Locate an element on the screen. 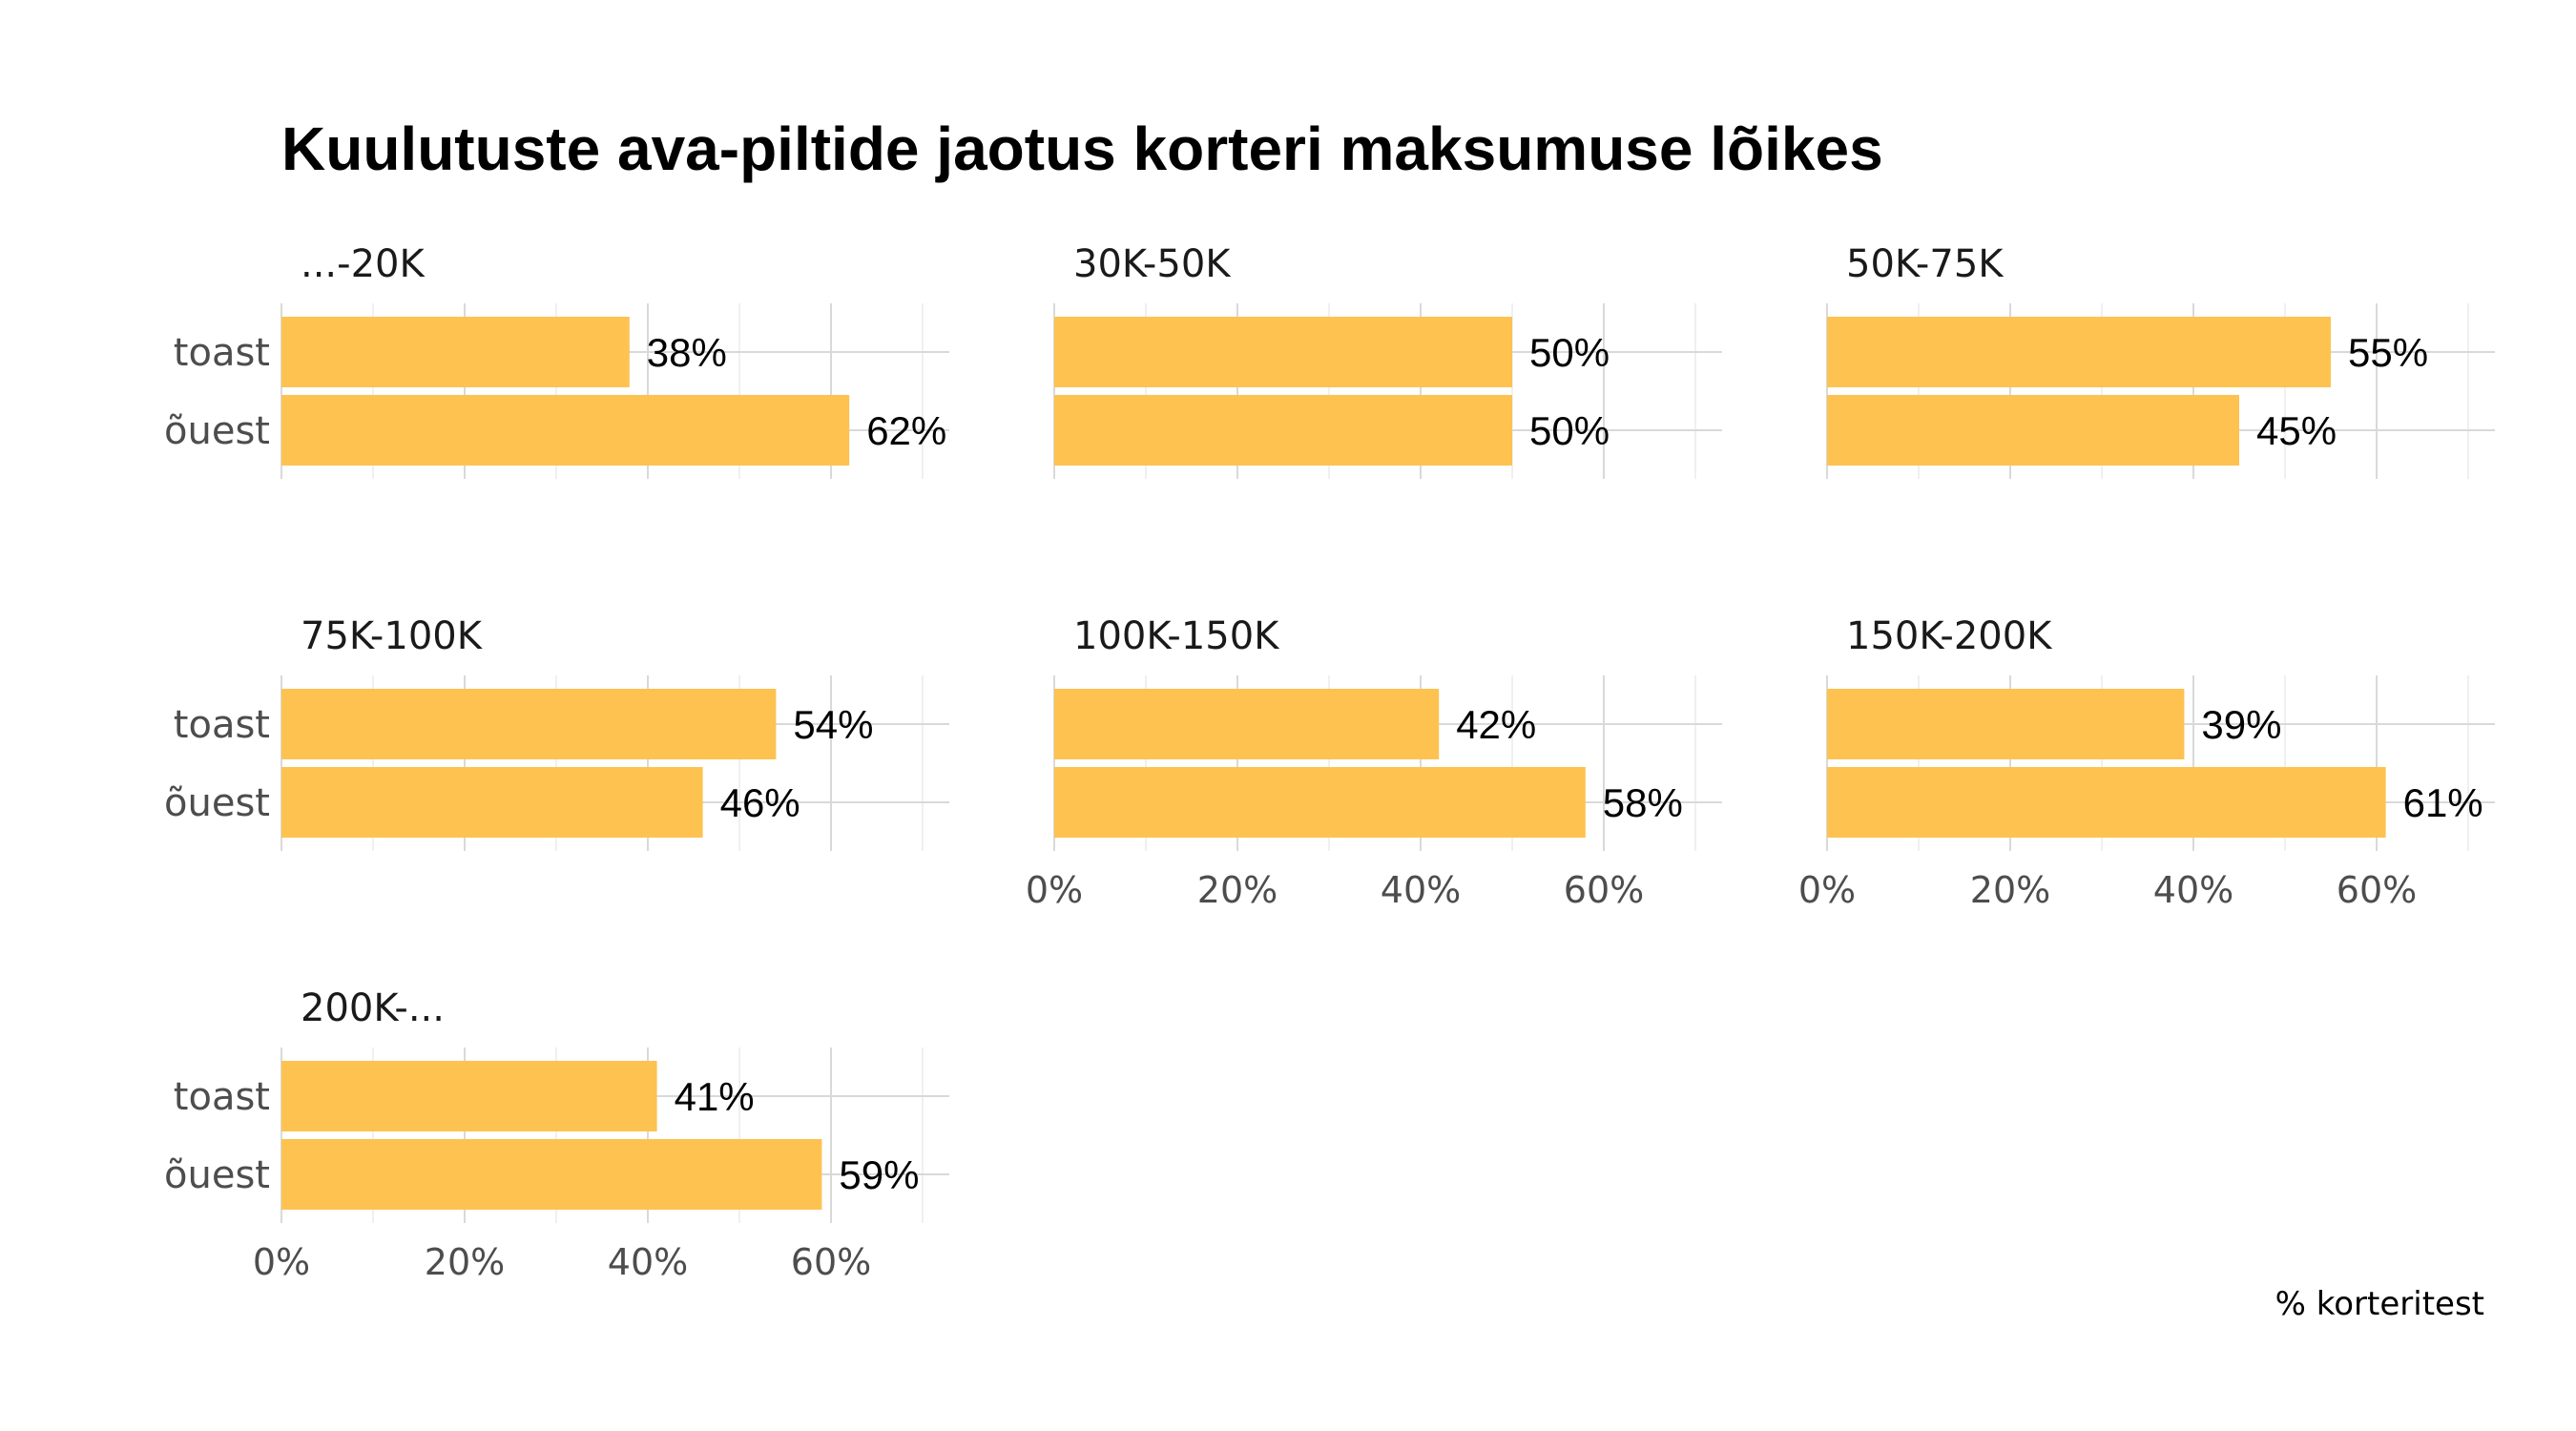 This screenshot has width=2576, height=1431. panel-bars: 41% 59% is located at coordinates (600, 1135).